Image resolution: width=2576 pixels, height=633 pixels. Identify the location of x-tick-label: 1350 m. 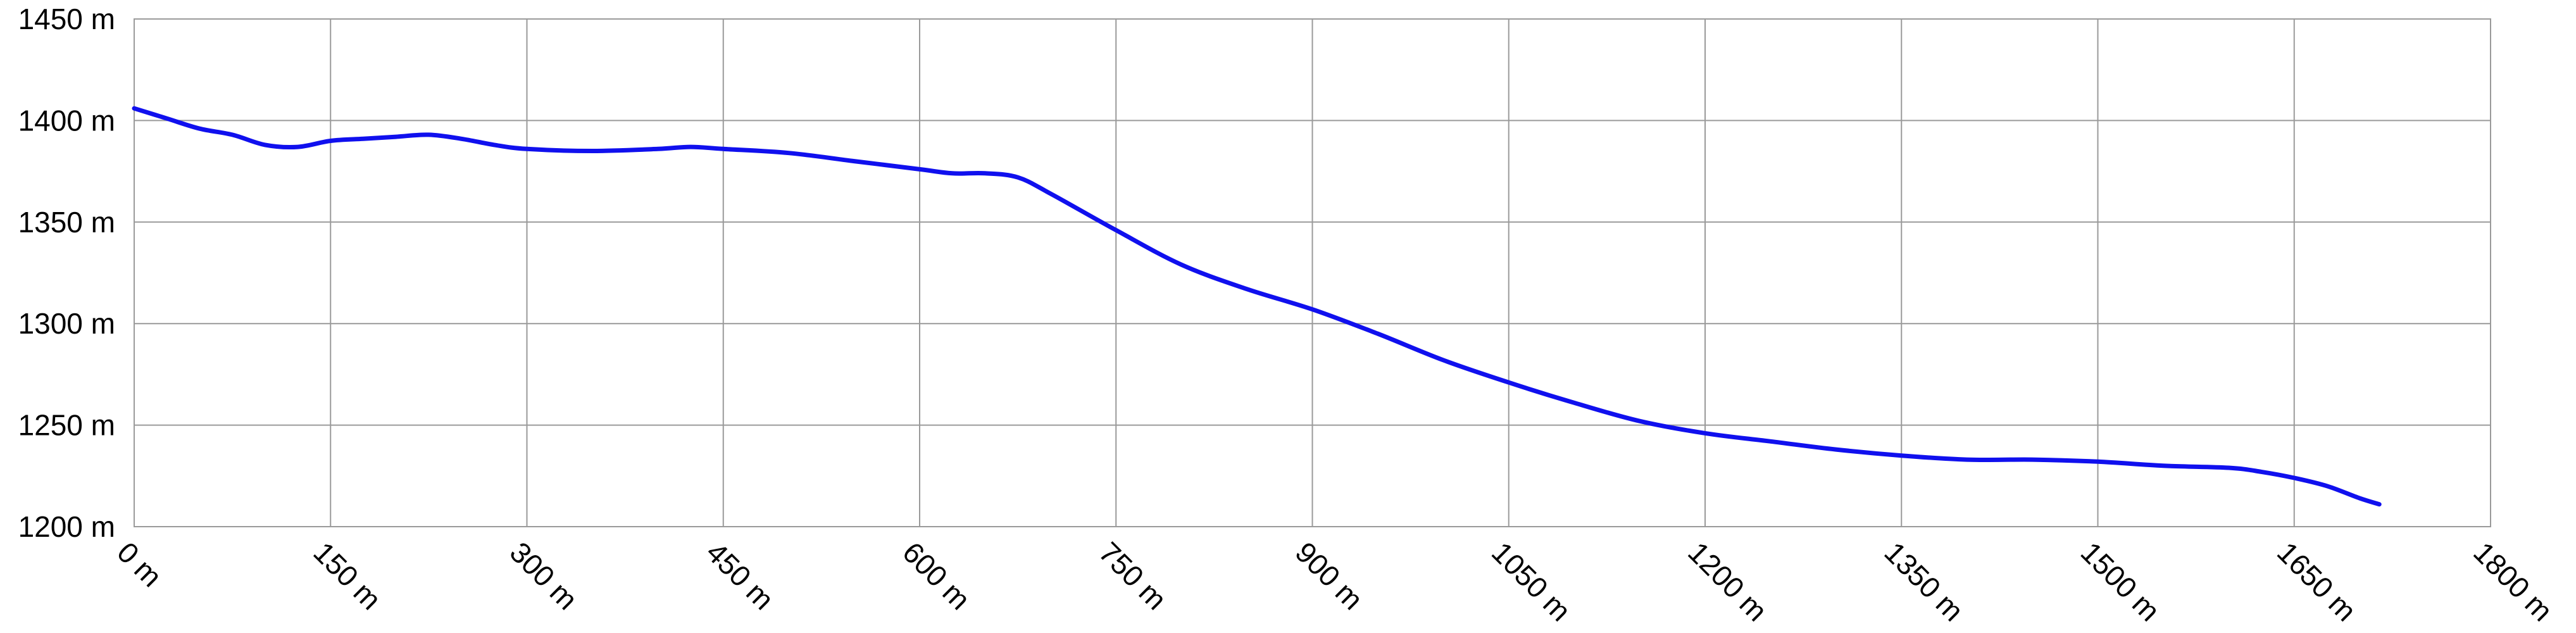
(1924, 581).